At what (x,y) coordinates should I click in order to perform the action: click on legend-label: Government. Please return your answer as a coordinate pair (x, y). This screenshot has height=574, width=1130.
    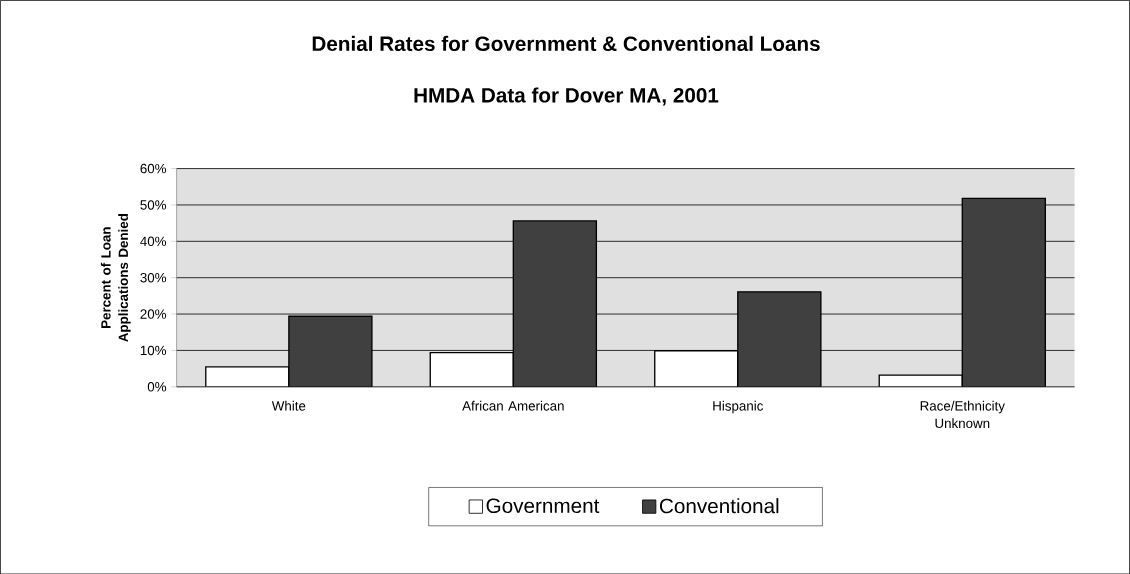
    Looking at the image, I should click on (543, 505).